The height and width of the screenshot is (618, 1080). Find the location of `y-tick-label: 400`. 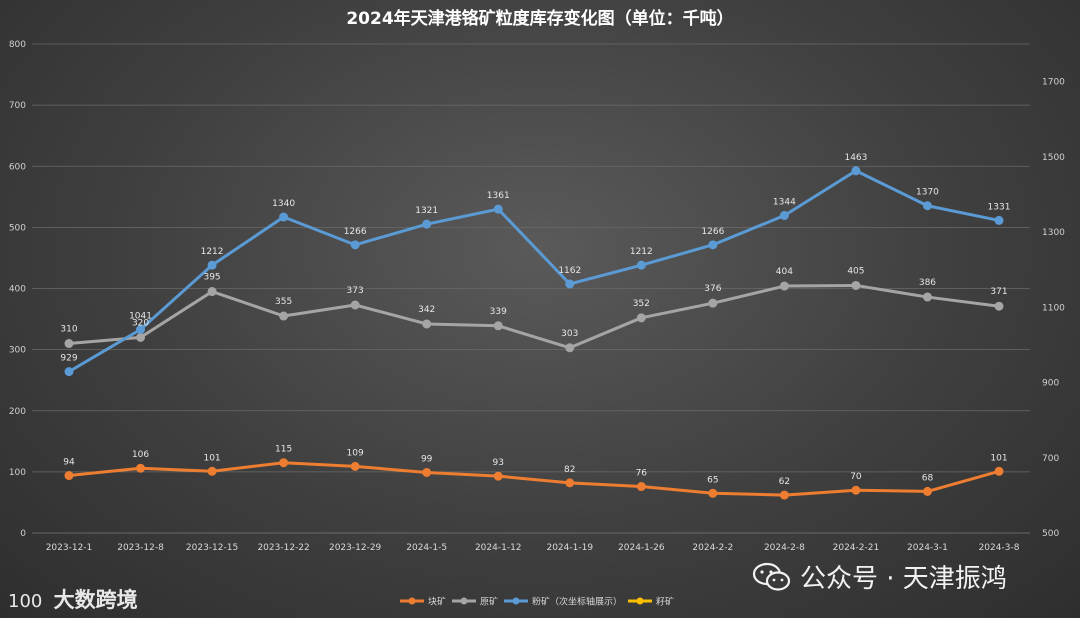

y-tick-label: 400 is located at coordinates (17, 290).